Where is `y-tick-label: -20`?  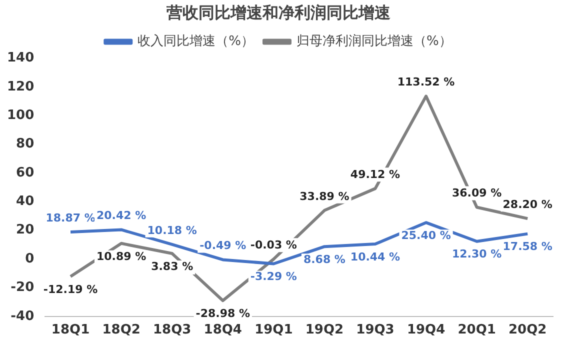
y-tick-label: -20 is located at coordinates (22, 288).